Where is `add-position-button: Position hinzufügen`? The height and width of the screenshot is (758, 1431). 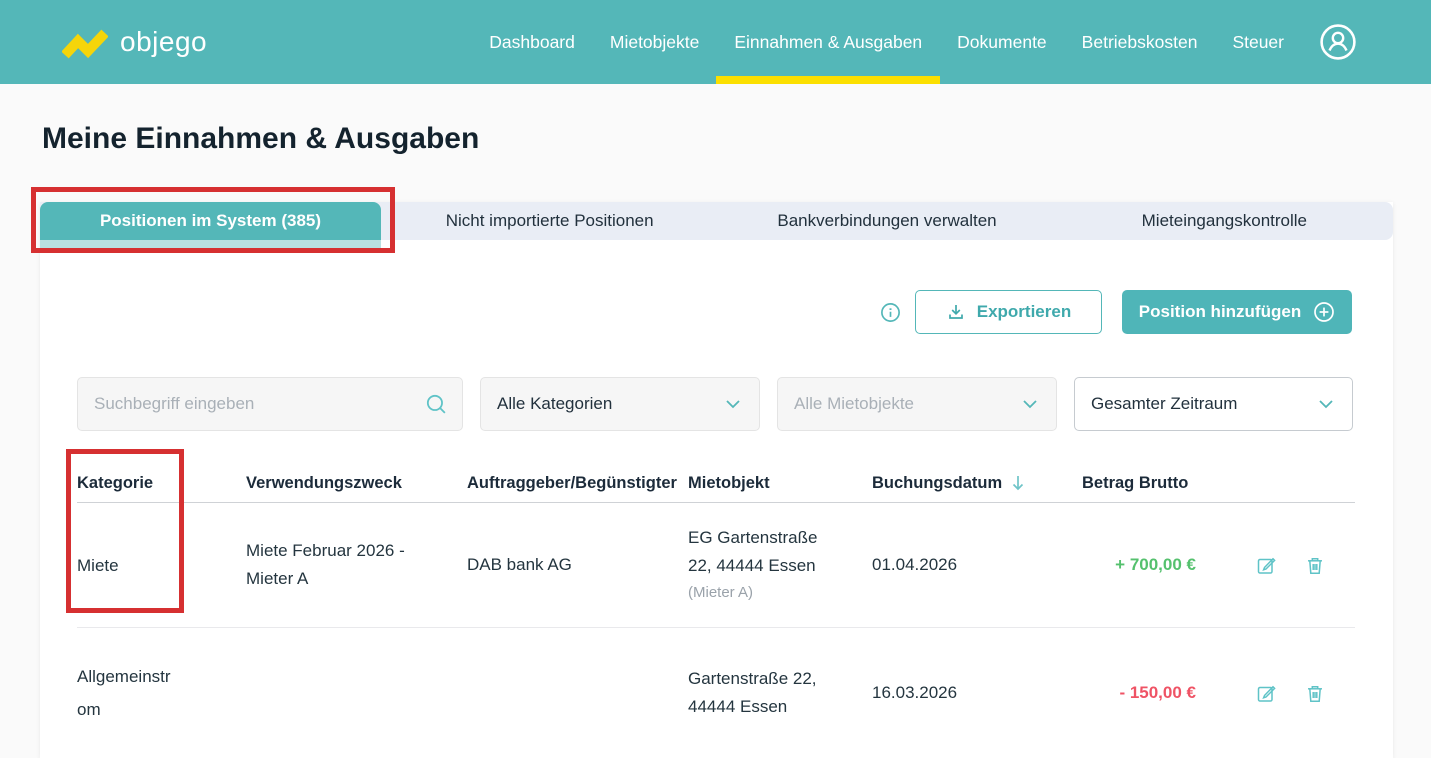
add-position-button: Position hinzufügen is located at coordinates (1237, 312).